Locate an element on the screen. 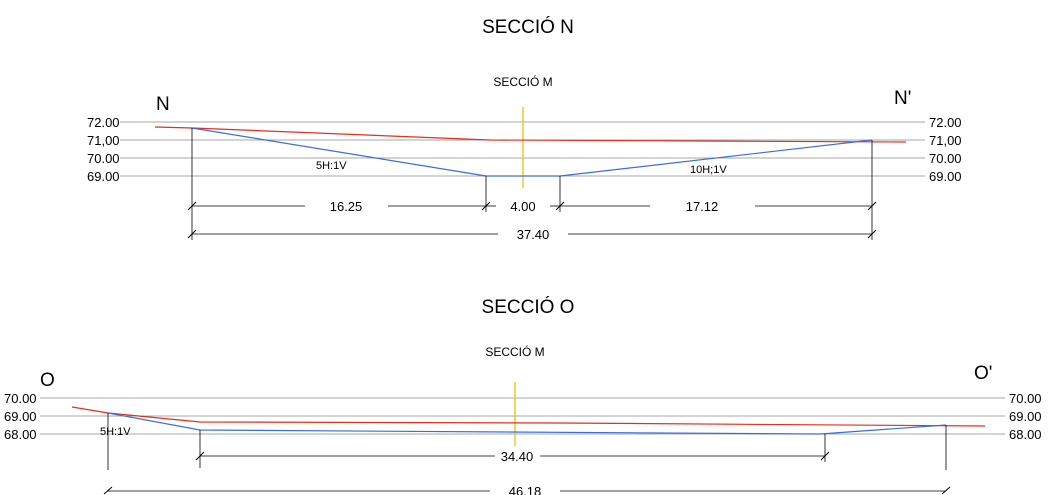 This screenshot has width=1058, height=495. section-o-elev-left-68: 68.00 is located at coordinates (20, 434).